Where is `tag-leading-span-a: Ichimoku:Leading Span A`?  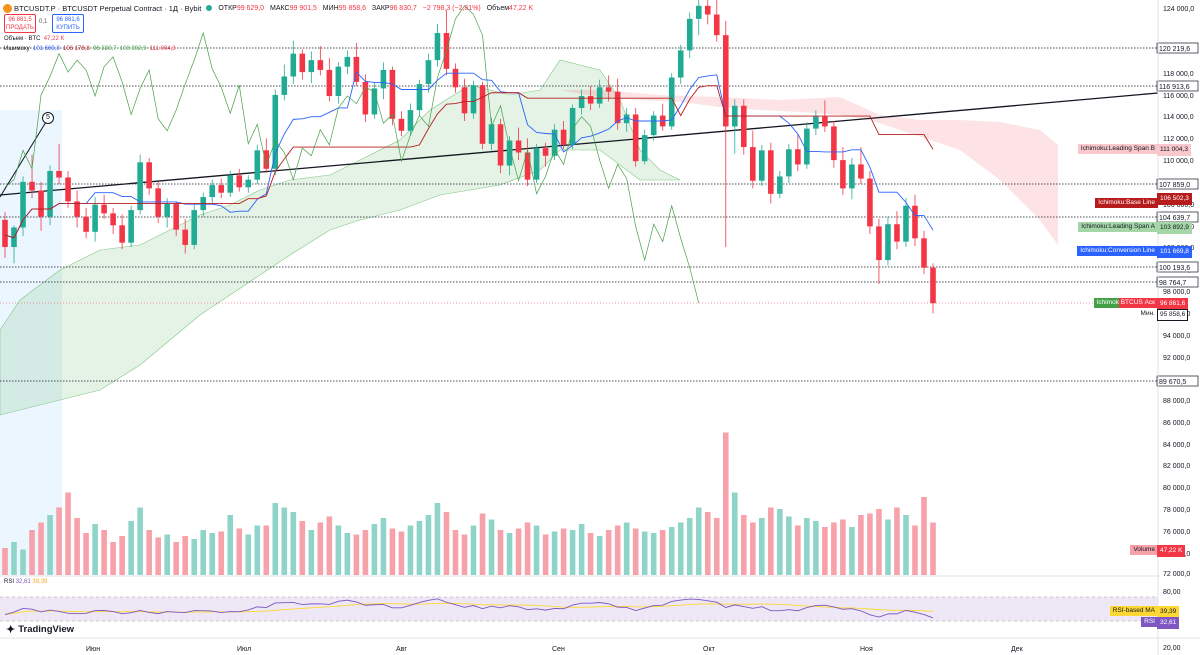
tag-leading-span-a: Ichimoku:Leading Span A is located at coordinates (1118, 227).